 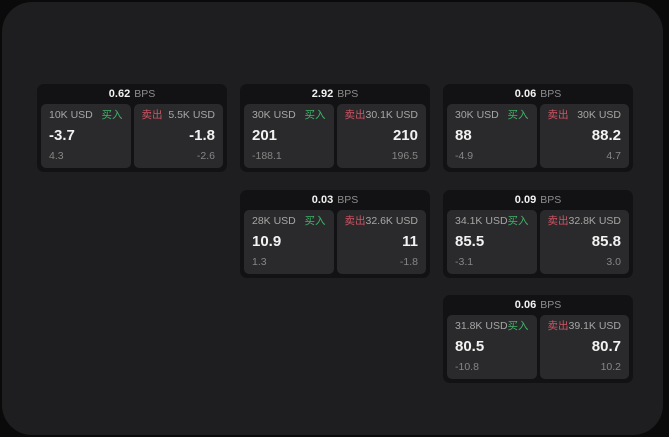 I want to click on buy-quote-tile: 28K USD 买入 10.9 1.3, so click(x=289, y=242).